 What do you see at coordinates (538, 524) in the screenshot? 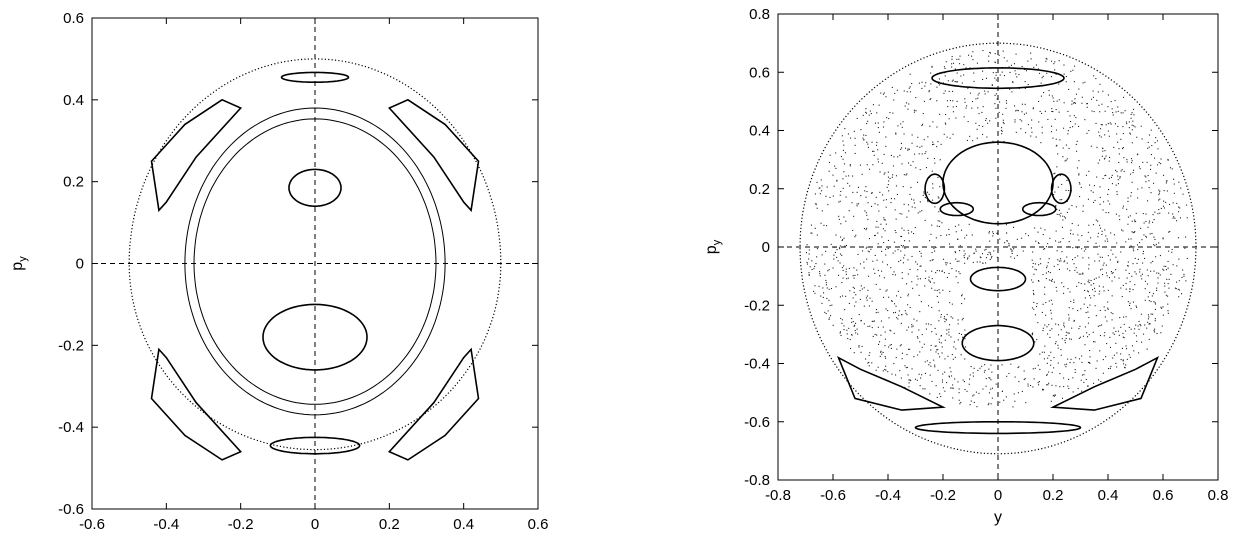
I see `x-tick-label: 0.6` at bounding box center [538, 524].